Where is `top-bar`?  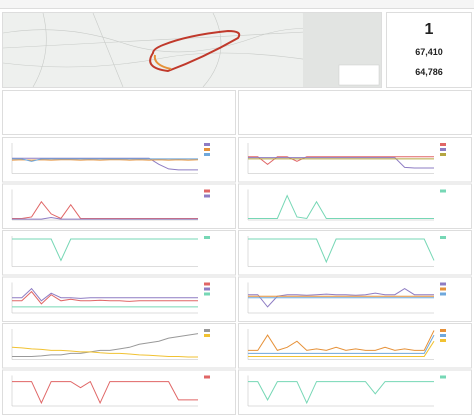 top-bar is located at coordinates (237, 4).